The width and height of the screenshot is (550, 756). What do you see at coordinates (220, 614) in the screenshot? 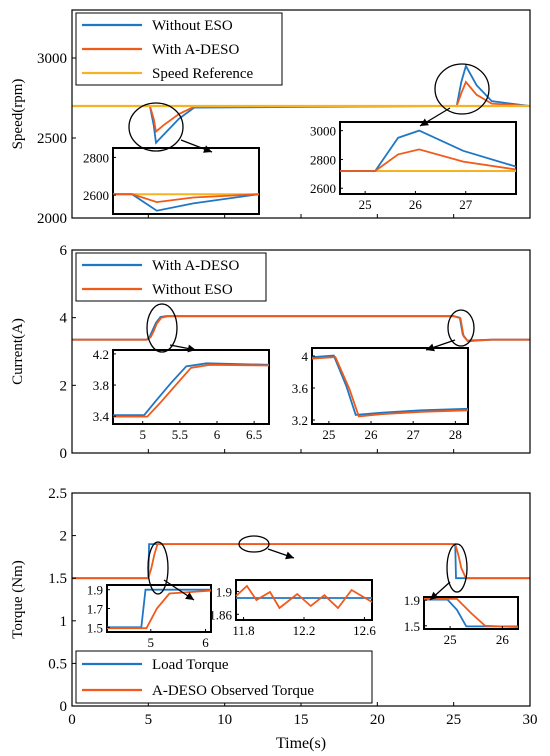
I see `inset-y-tick-label: 1.86` at bounding box center [220, 614].